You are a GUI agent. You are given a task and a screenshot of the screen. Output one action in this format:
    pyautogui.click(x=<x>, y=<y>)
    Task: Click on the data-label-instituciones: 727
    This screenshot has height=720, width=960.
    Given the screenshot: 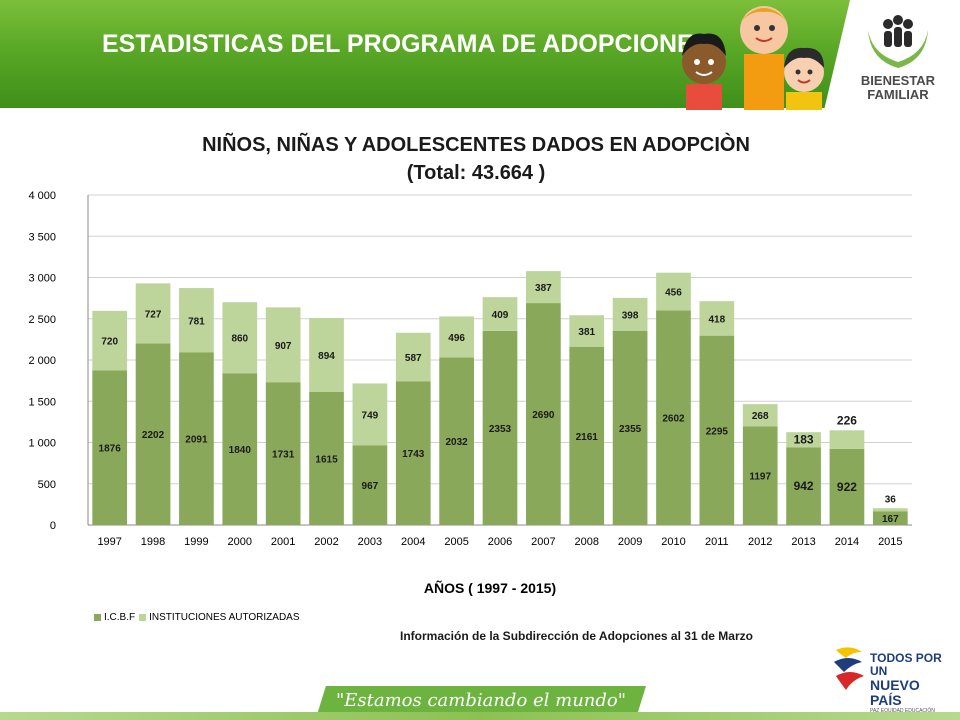 What is the action you would take?
    pyautogui.click(x=153, y=314)
    